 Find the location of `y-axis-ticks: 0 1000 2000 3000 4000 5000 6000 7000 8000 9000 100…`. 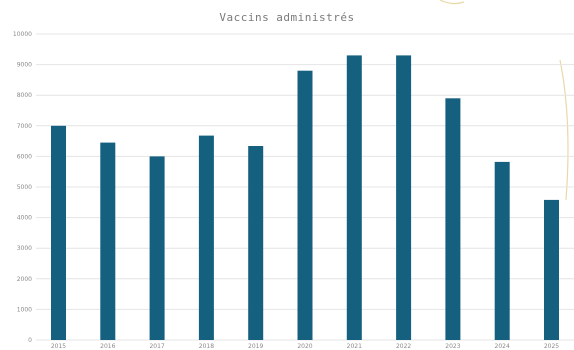

y-axis-ticks: 0 1000 2000 3000 4000 5000 6000 7000 8000 9000 100… is located at coordinates (22, 187).